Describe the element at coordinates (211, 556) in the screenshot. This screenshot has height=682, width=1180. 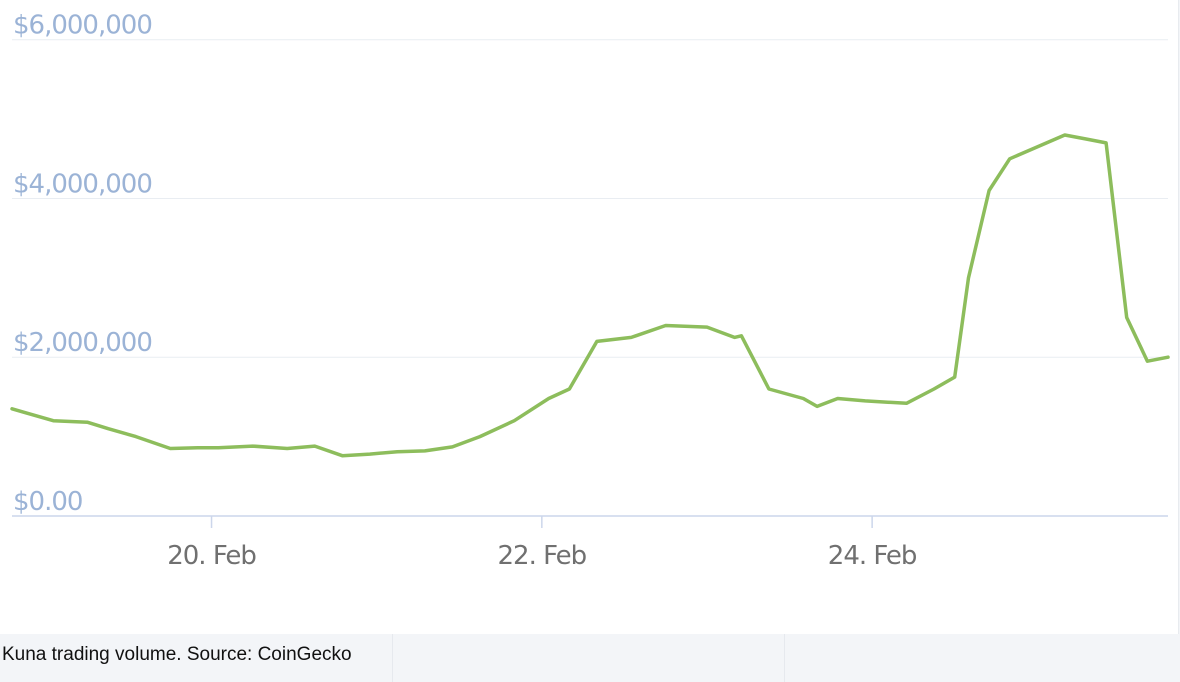
I see `x-tick-label: 20. Feb` at that location.